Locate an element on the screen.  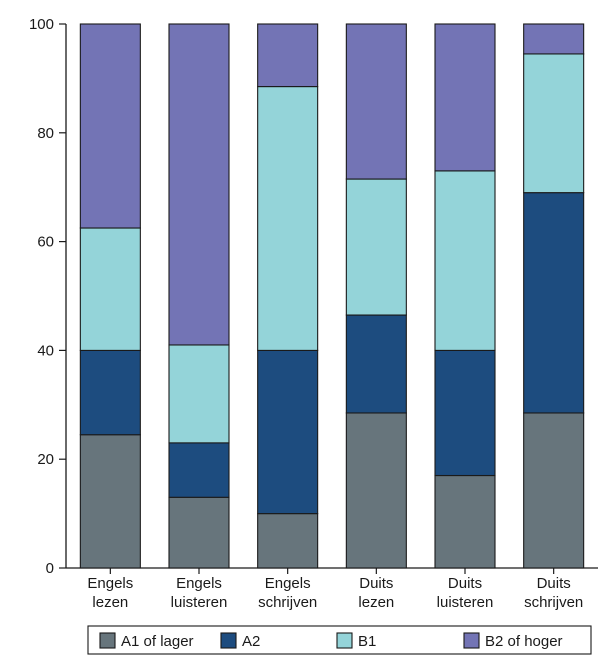
y-tick-label: 40 is located at coordinates (45, 350).